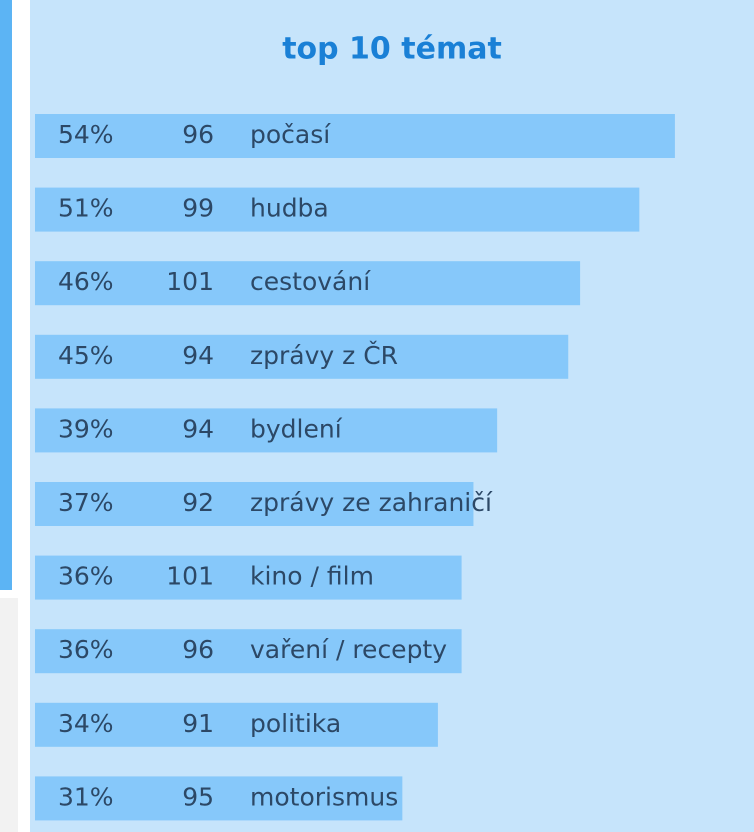 The width and height of the screenshot is (754, 832). What do you see at coordinates (290, 134) in the screenshot?
I see `category-label: počasí` at bounding box center [290, 134].